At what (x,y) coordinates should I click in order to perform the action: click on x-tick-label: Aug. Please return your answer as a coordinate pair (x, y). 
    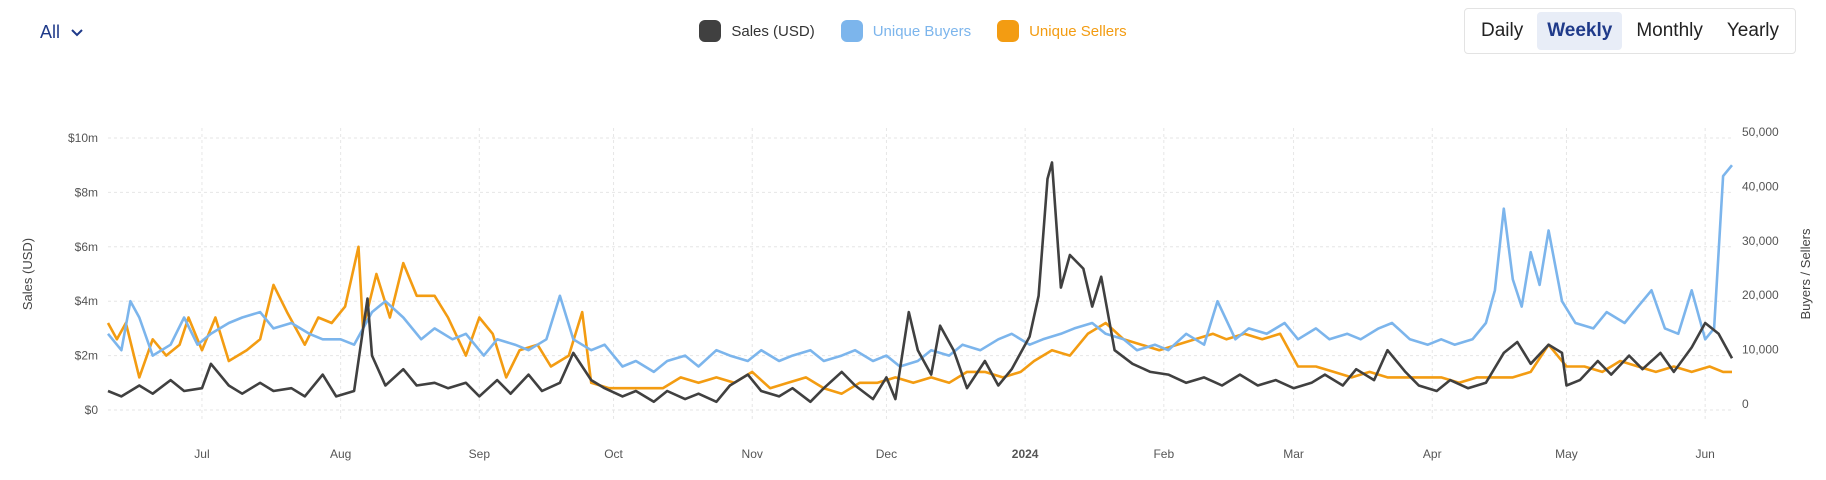
    Looking at the image, I should click on (340, 454).